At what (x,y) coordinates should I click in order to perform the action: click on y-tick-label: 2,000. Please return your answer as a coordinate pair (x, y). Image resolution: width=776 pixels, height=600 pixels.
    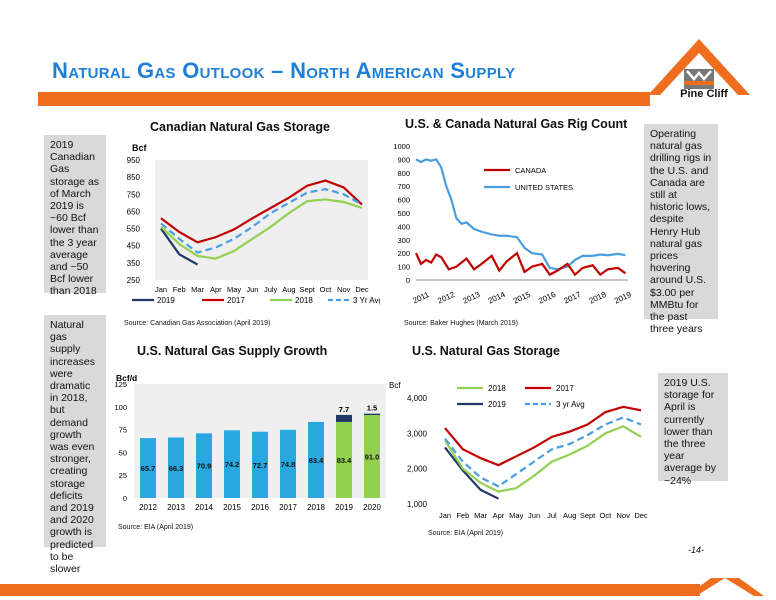
    Looking at the image, I should click on (417, 469).